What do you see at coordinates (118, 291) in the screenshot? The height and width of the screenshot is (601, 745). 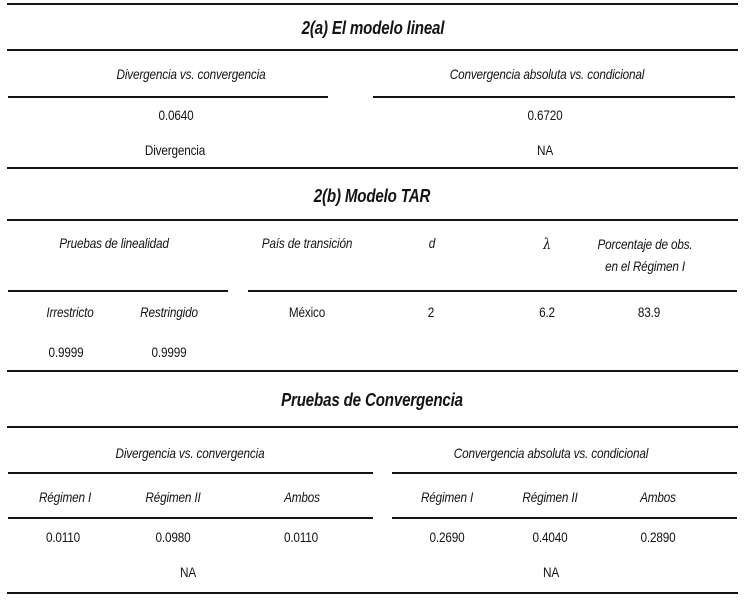 I see `rule-tar-left-underline` at bounding box center [118, 291].